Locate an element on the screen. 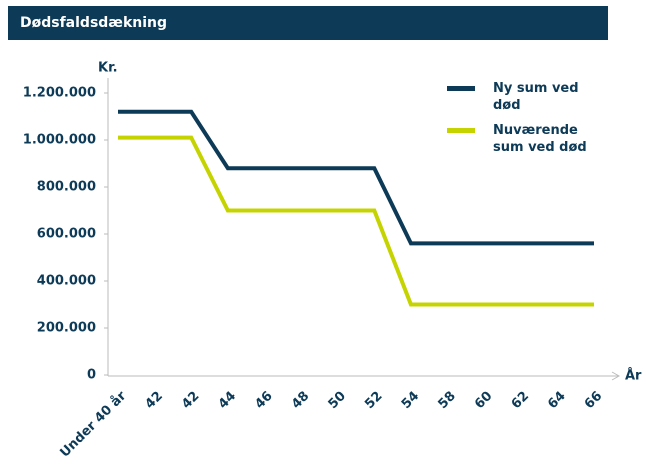 Image resolution: width=646 pixels, height=464 pixels. y-tick-label: 600.000 is located at coordinates (66, 234).